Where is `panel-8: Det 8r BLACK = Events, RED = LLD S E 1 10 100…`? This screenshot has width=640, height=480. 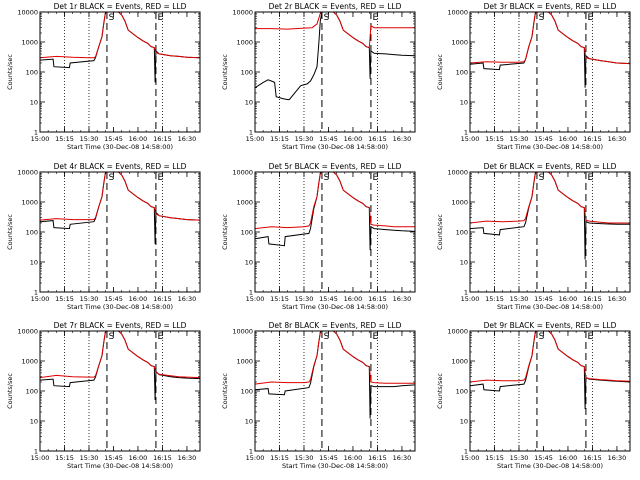 panel-8: Det 8r BLACK = Events, RED = LLD S E 1 10 100… is located at coordinates (318, 395).